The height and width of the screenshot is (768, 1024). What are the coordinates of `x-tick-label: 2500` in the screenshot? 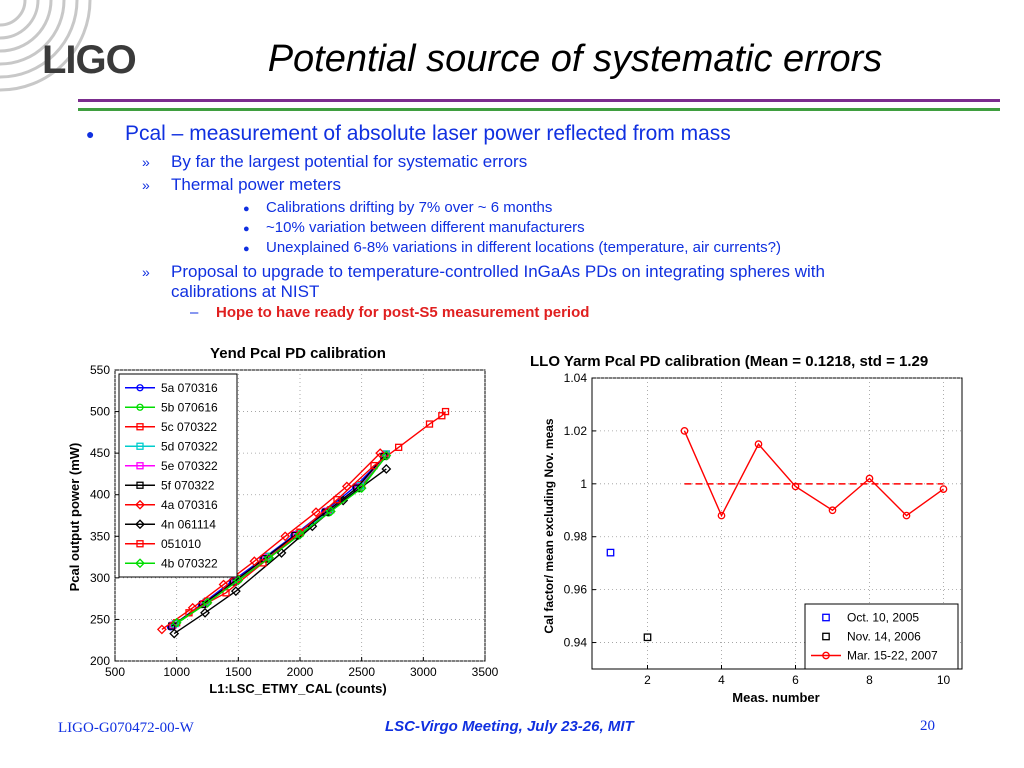 It's located at (361, 672).